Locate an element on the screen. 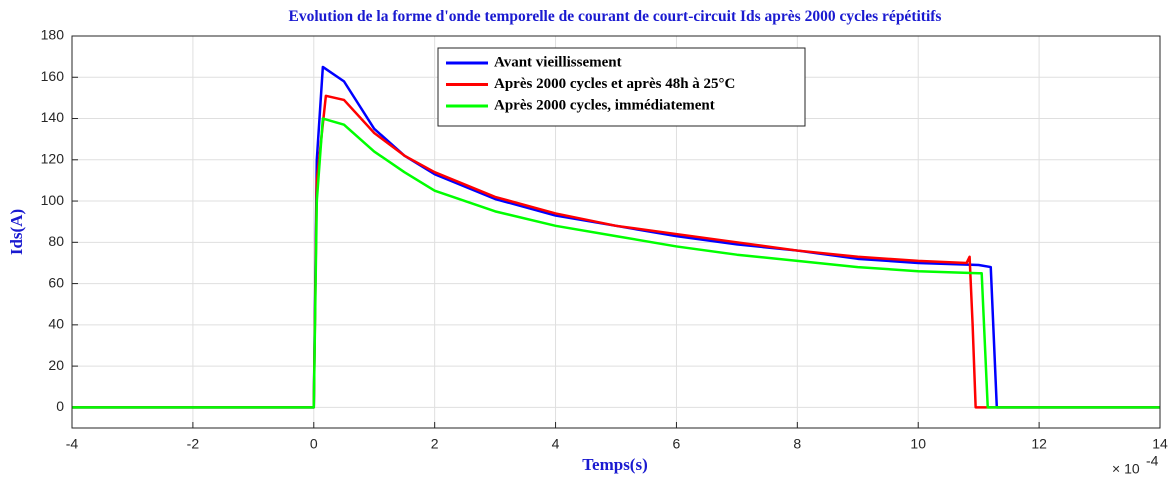 The image size is (1173, 481). x-tick-label: -2 is located at coordinates (193, 444).